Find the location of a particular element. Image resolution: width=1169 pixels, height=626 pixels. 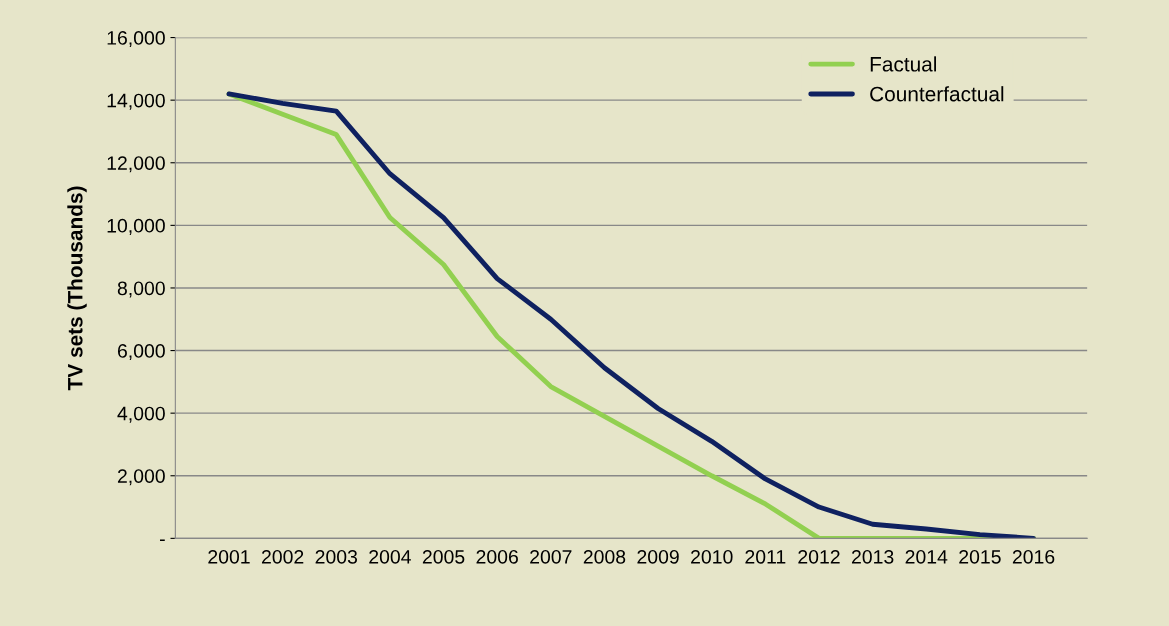

x-tick-label: 2014 is located at coordinates (926, 556).